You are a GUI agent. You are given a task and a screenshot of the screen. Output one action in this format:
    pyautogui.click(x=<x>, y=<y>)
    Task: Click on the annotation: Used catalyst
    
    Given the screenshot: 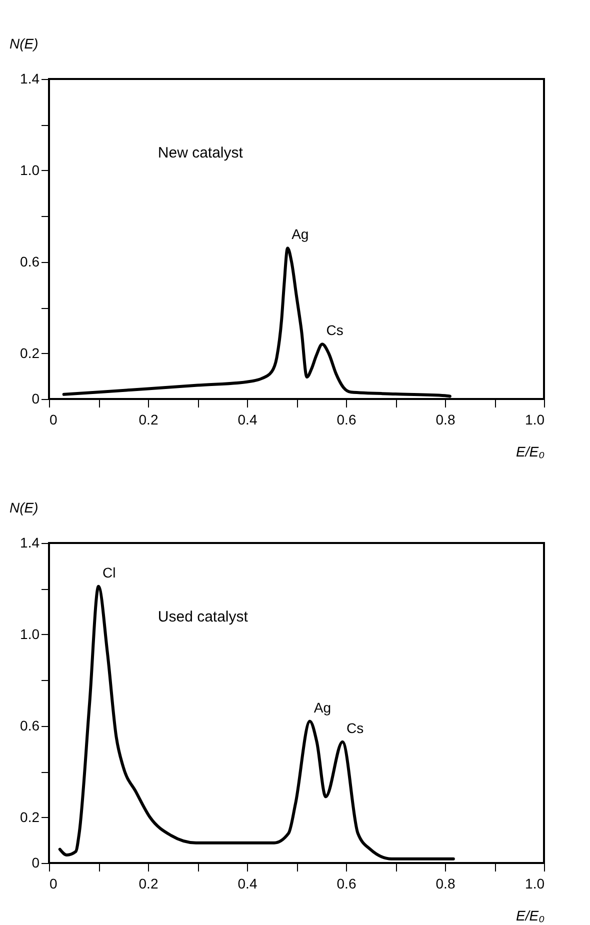 What is the action you would take?
    pyautogui.click(x=203, y=617)
    